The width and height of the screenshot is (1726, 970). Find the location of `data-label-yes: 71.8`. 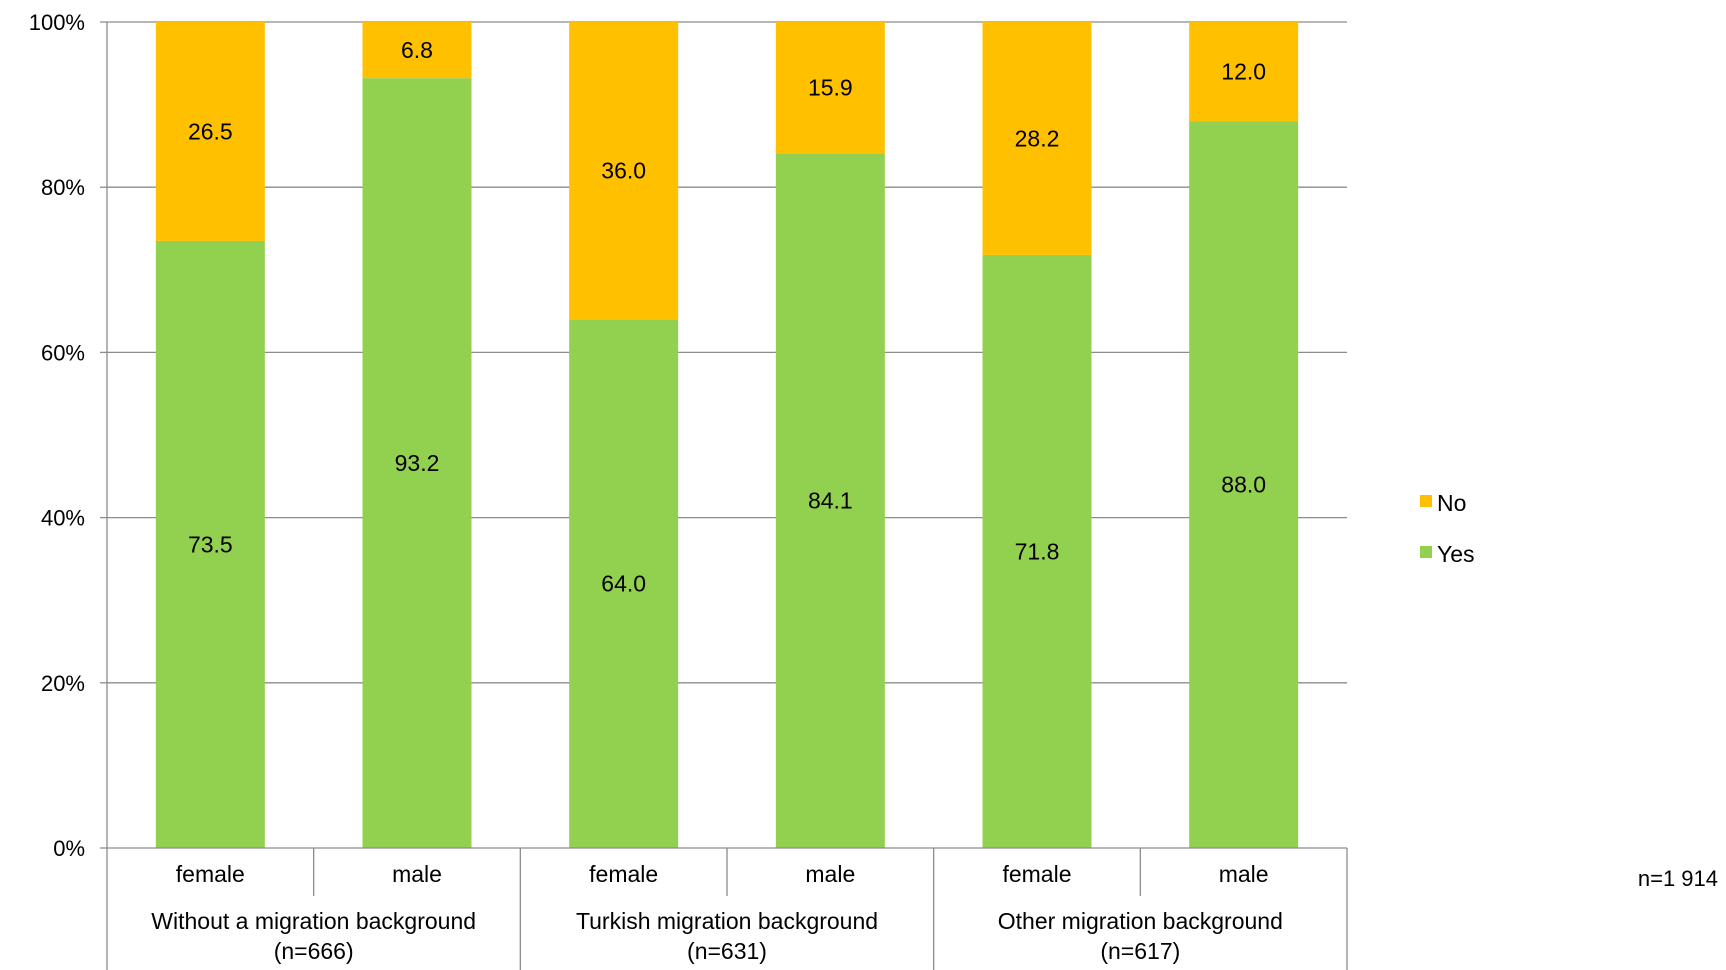

data-label-yes: 71.8 is located at coordinates (1037, 551).